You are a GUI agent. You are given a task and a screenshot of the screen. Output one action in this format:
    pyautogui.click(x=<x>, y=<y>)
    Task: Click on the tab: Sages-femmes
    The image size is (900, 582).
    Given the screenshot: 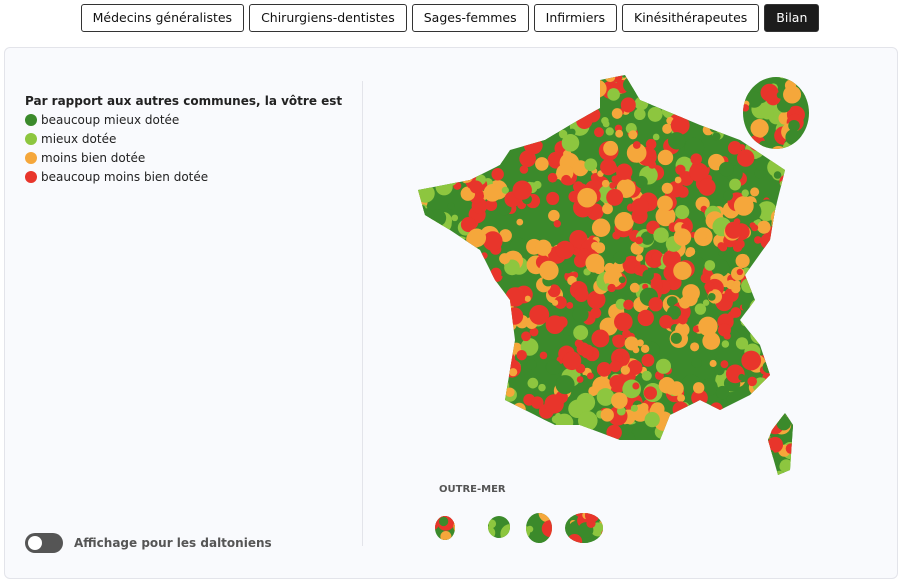 What is the action you would take?
    pyautogui.click(x=470, y=18)
    